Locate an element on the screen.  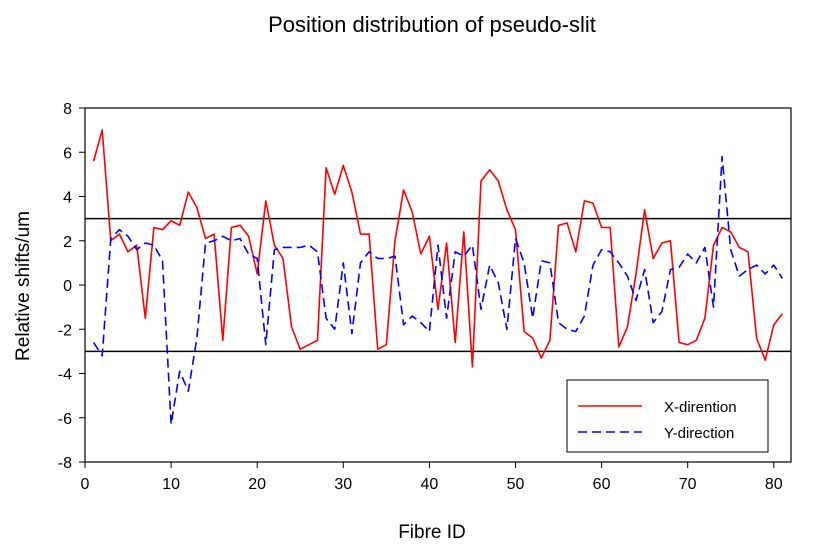
y-tick-label: -6 is located at coordinates (65, 419).